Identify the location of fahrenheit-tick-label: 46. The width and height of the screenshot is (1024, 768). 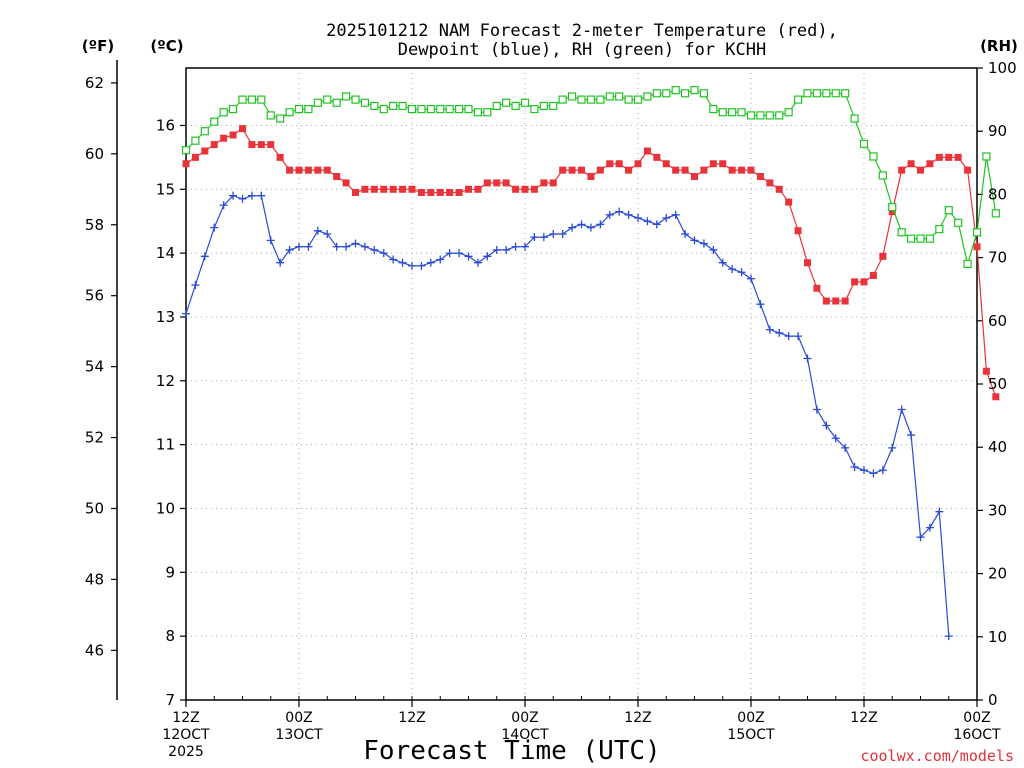
(94, 650).